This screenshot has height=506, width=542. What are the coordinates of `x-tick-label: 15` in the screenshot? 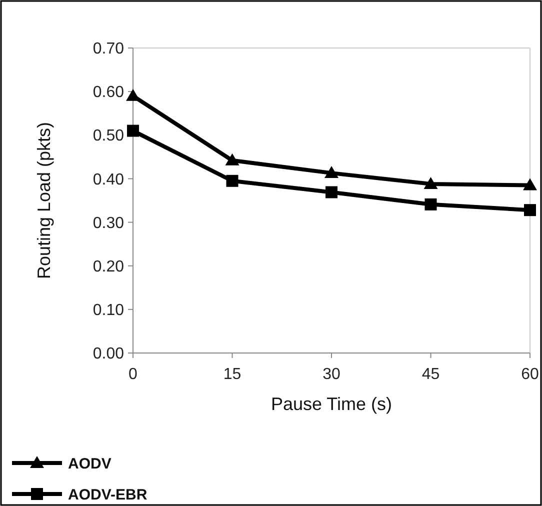 It's located at (232, 374).